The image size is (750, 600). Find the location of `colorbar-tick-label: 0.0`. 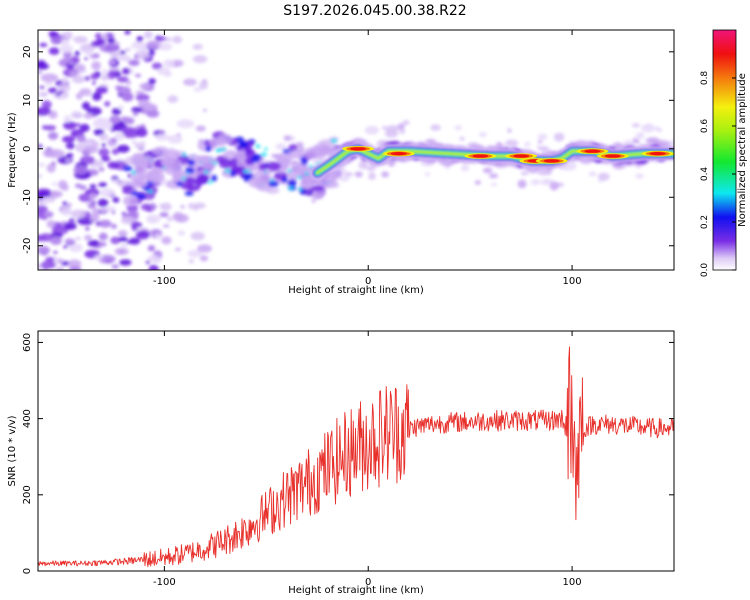

colorbar-tick-label: 0.0 is located at coordinates (705, 270).